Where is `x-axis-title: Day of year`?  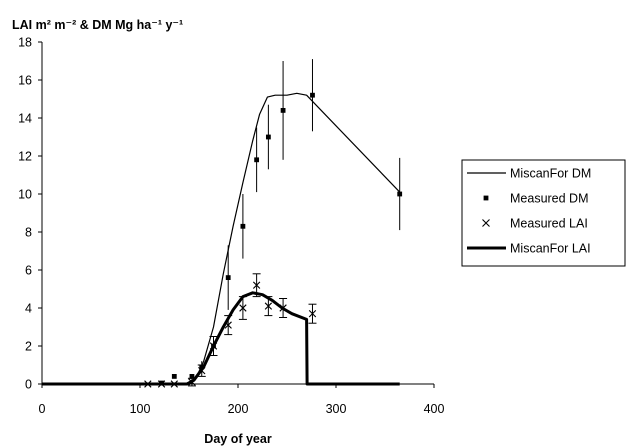
x-axis-title: Day of year is located at coordinates (238, 439).